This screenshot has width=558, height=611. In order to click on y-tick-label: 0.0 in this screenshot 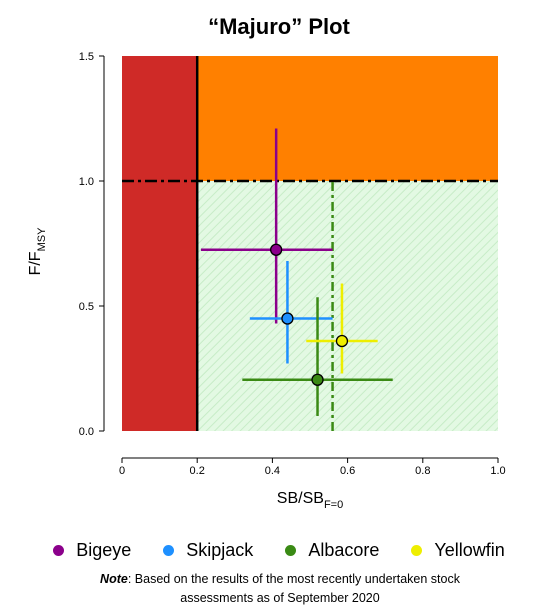, I will do `click(86, 432)`.